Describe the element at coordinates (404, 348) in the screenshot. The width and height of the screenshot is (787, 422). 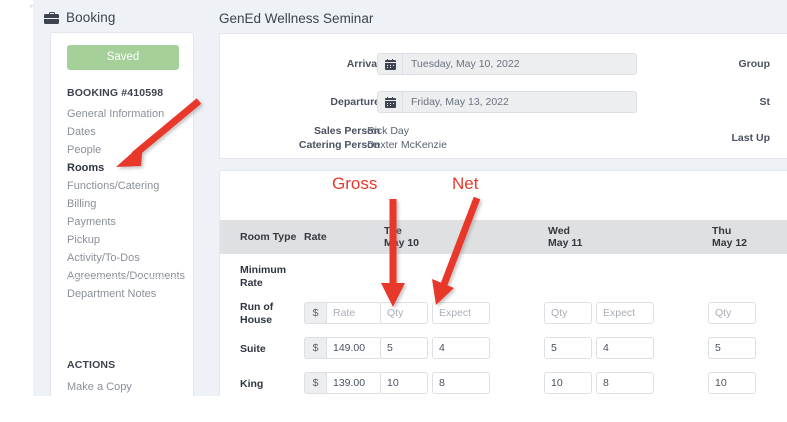
I see `qty-input-suite-day1` at that location.